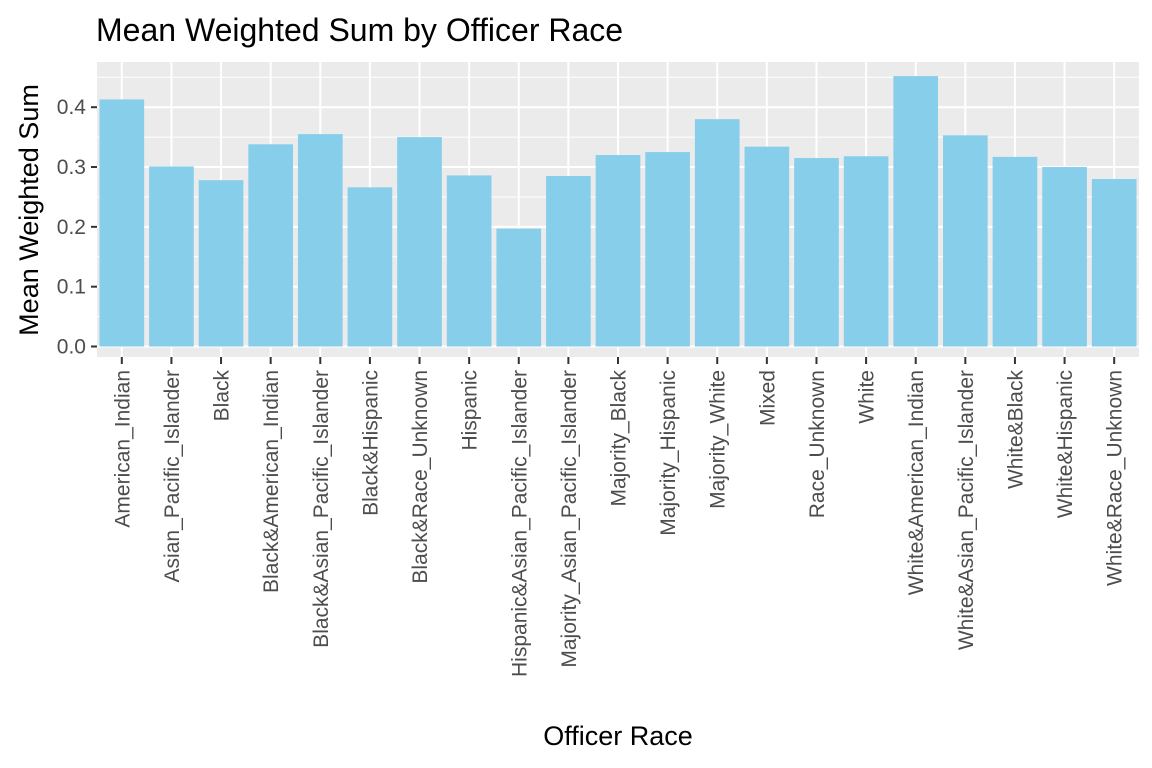  I want to click on y-axis: 0.0 0.1 0.2 0.3 0.4, so click(77, 227).